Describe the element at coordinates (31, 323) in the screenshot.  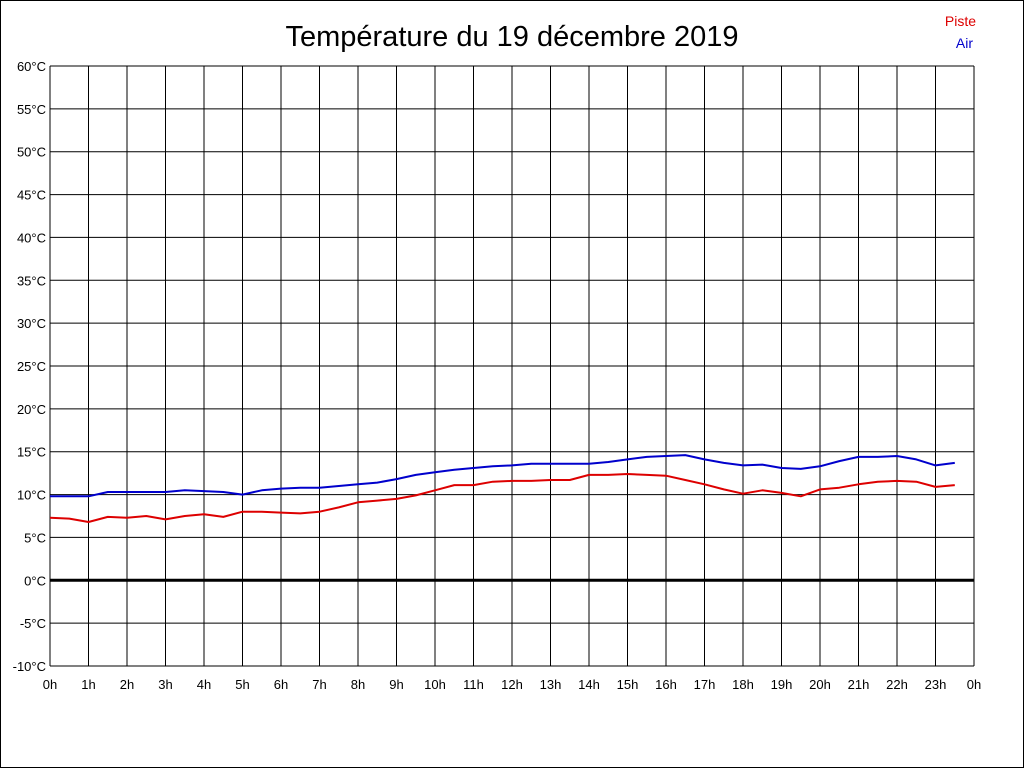
I see `y-tick-label: 30°C` at that location.